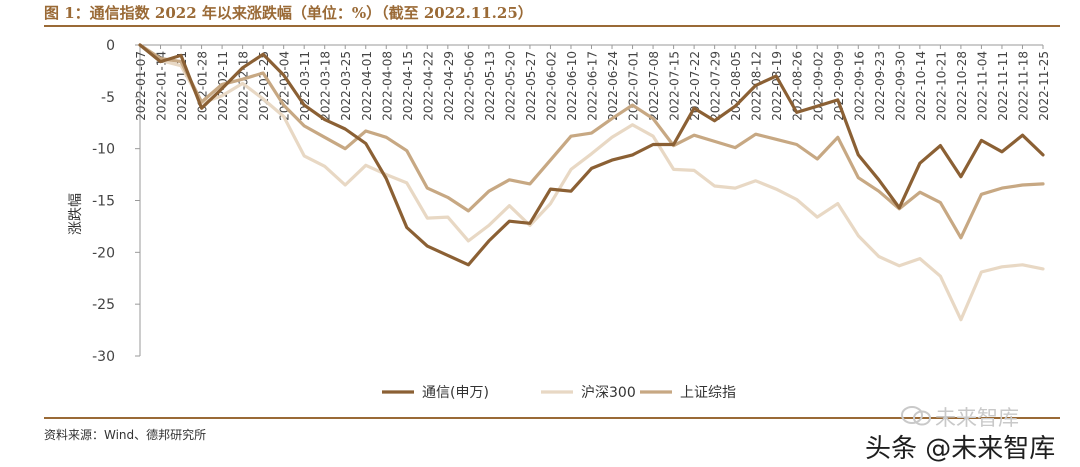  What do you see at coordinates (387, 86) in the screenshot?
I see `x-tick-label: 2022-04-08` at bounding box center [387, 86].